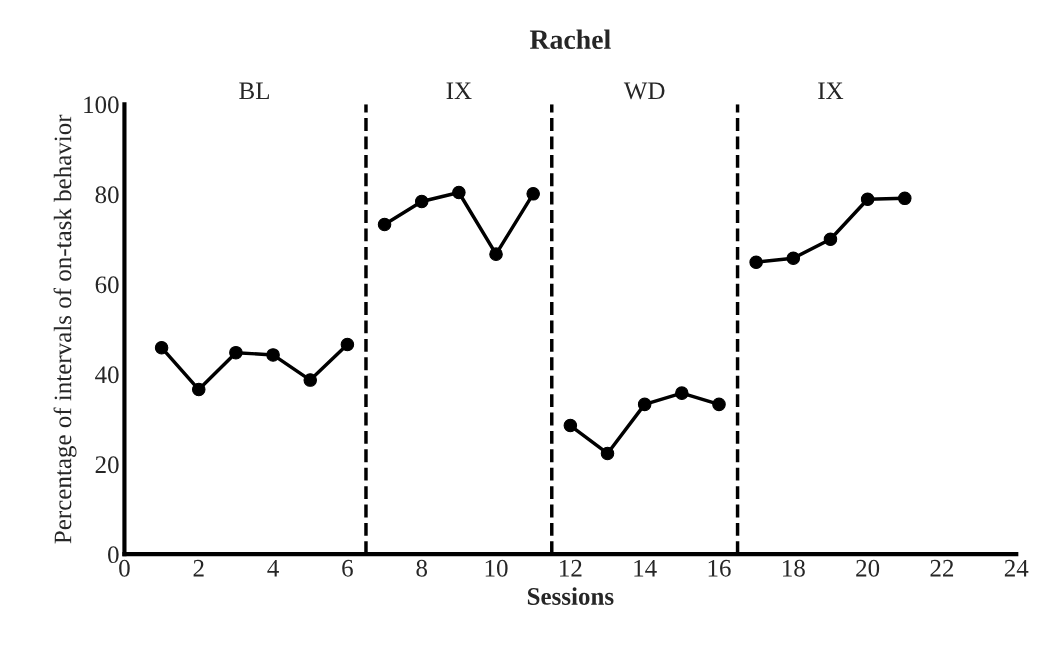  I want to click on y-tick-label: 80, so click(107, 195).